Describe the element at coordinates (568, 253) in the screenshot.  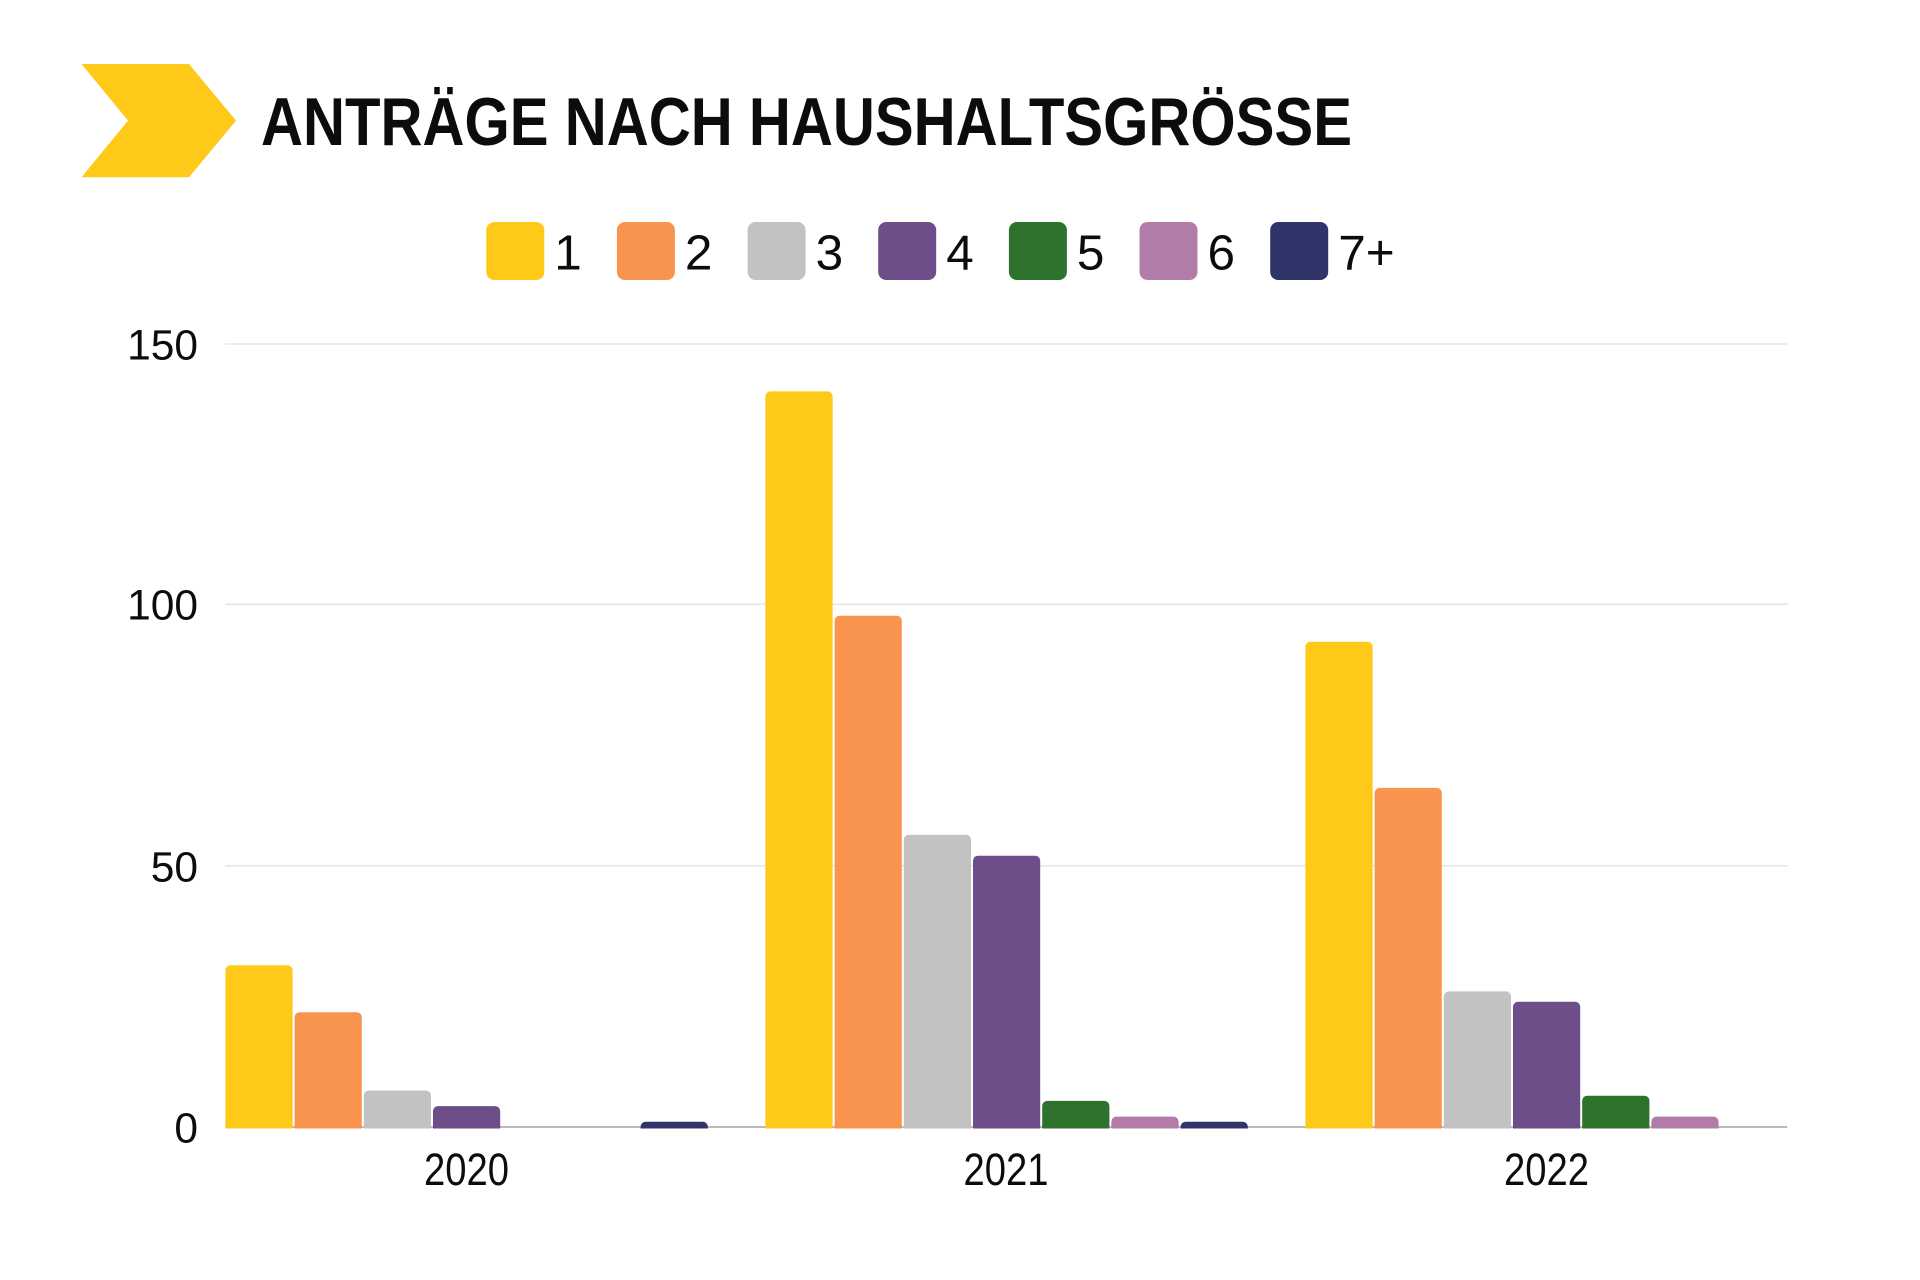
I see `svg-text: 1` at that location.